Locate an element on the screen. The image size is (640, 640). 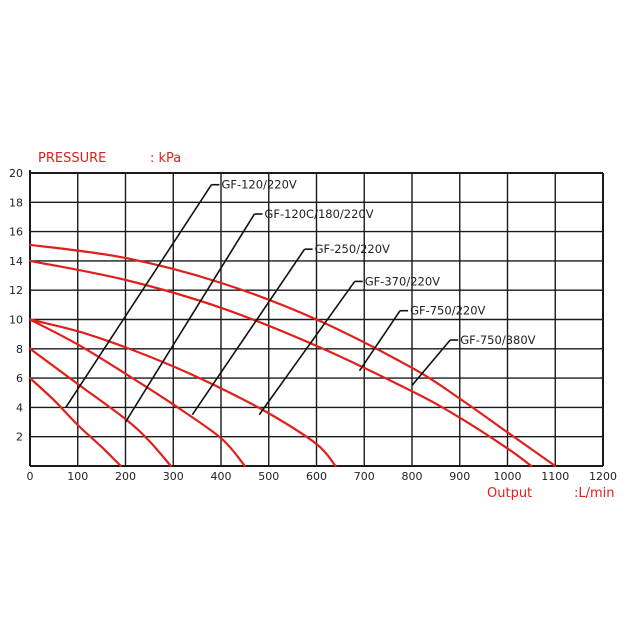
y-tick-label: 12 is located at coordinates (16, 290).